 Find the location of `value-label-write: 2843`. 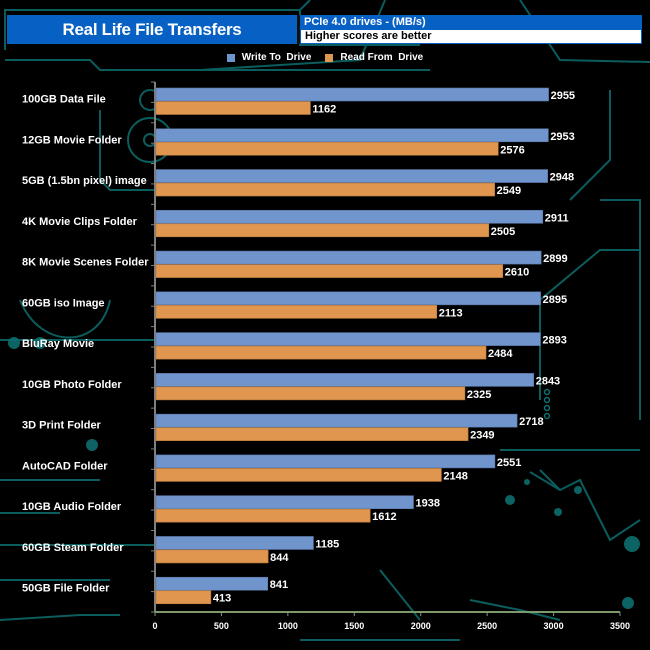

value-label-write: 2843 is located at coordinates (548, 381).